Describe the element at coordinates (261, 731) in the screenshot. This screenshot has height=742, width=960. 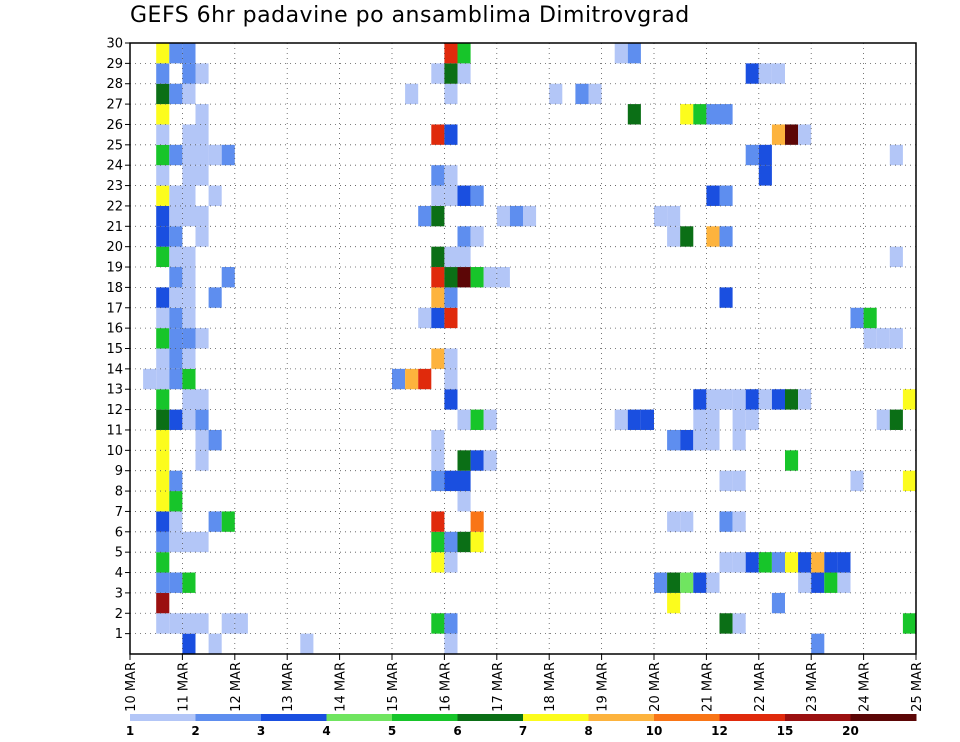
I see `legend-label: 3` at that location.